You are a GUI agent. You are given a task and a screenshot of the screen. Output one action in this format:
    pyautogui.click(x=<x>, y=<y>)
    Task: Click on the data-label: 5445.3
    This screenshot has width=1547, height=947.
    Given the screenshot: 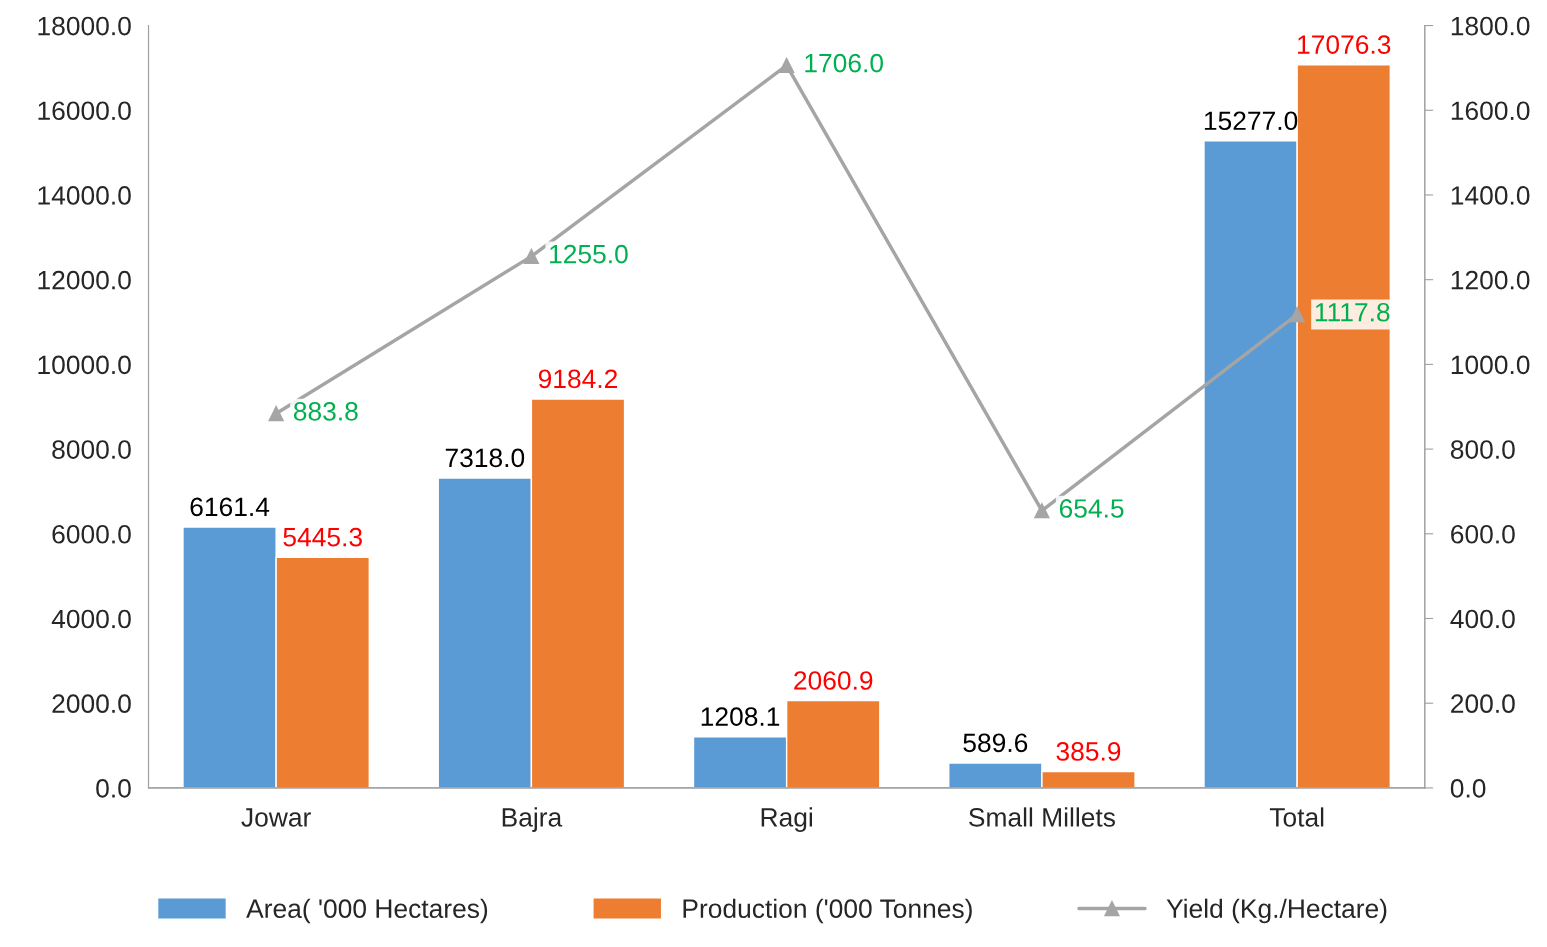 What is the action you would take?
    pyautogui.click(x=322, y=537)
    